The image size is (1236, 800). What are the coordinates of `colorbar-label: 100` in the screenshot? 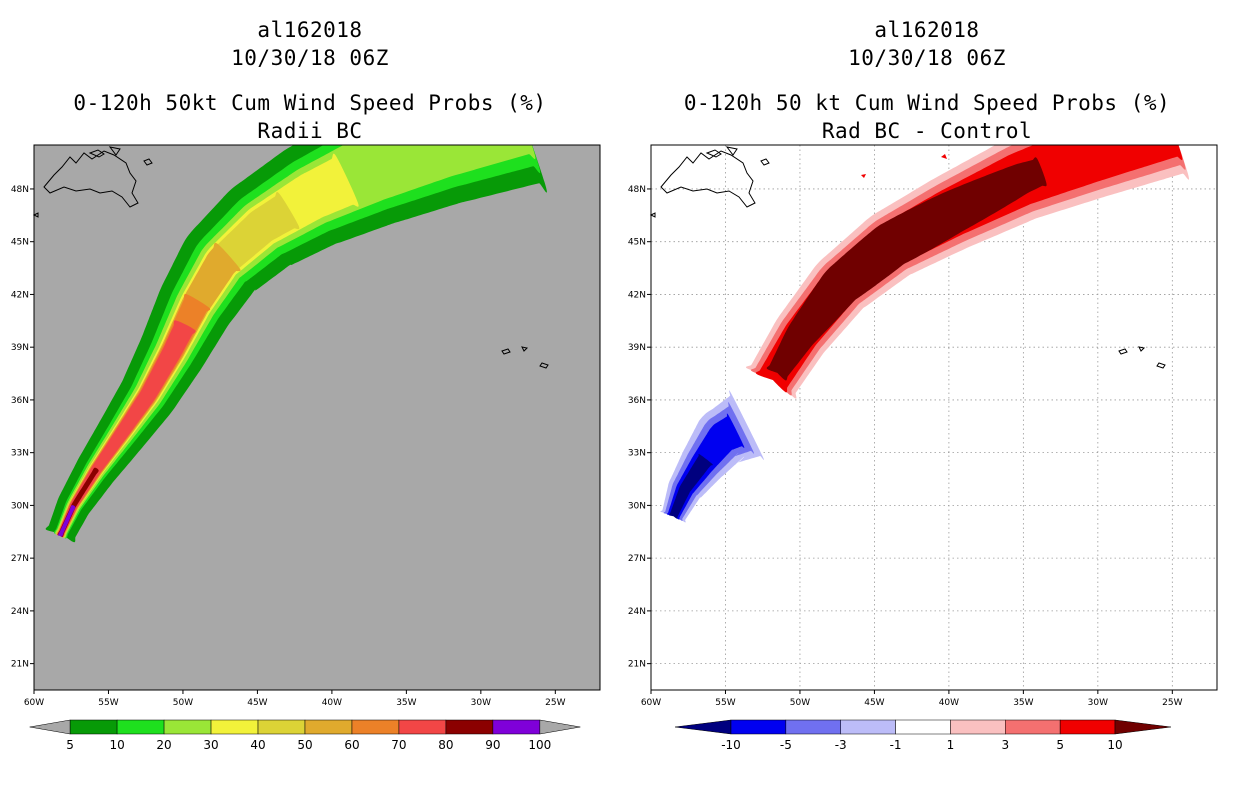 It's located at (539, 745).